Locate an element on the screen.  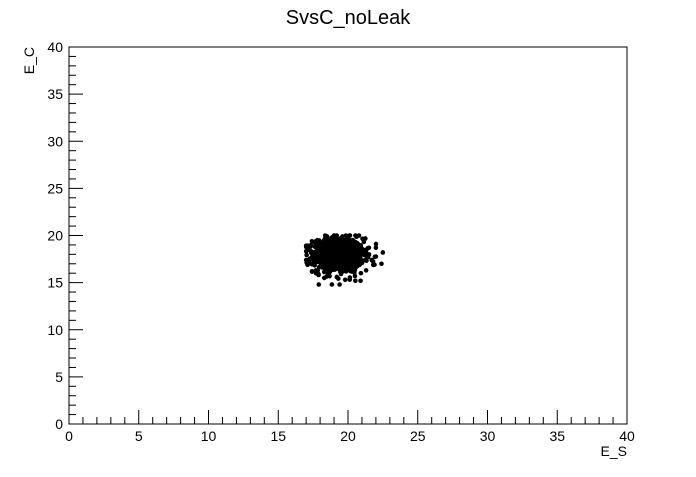
y-tick-label: 35 is located at coordinates (55, 94).